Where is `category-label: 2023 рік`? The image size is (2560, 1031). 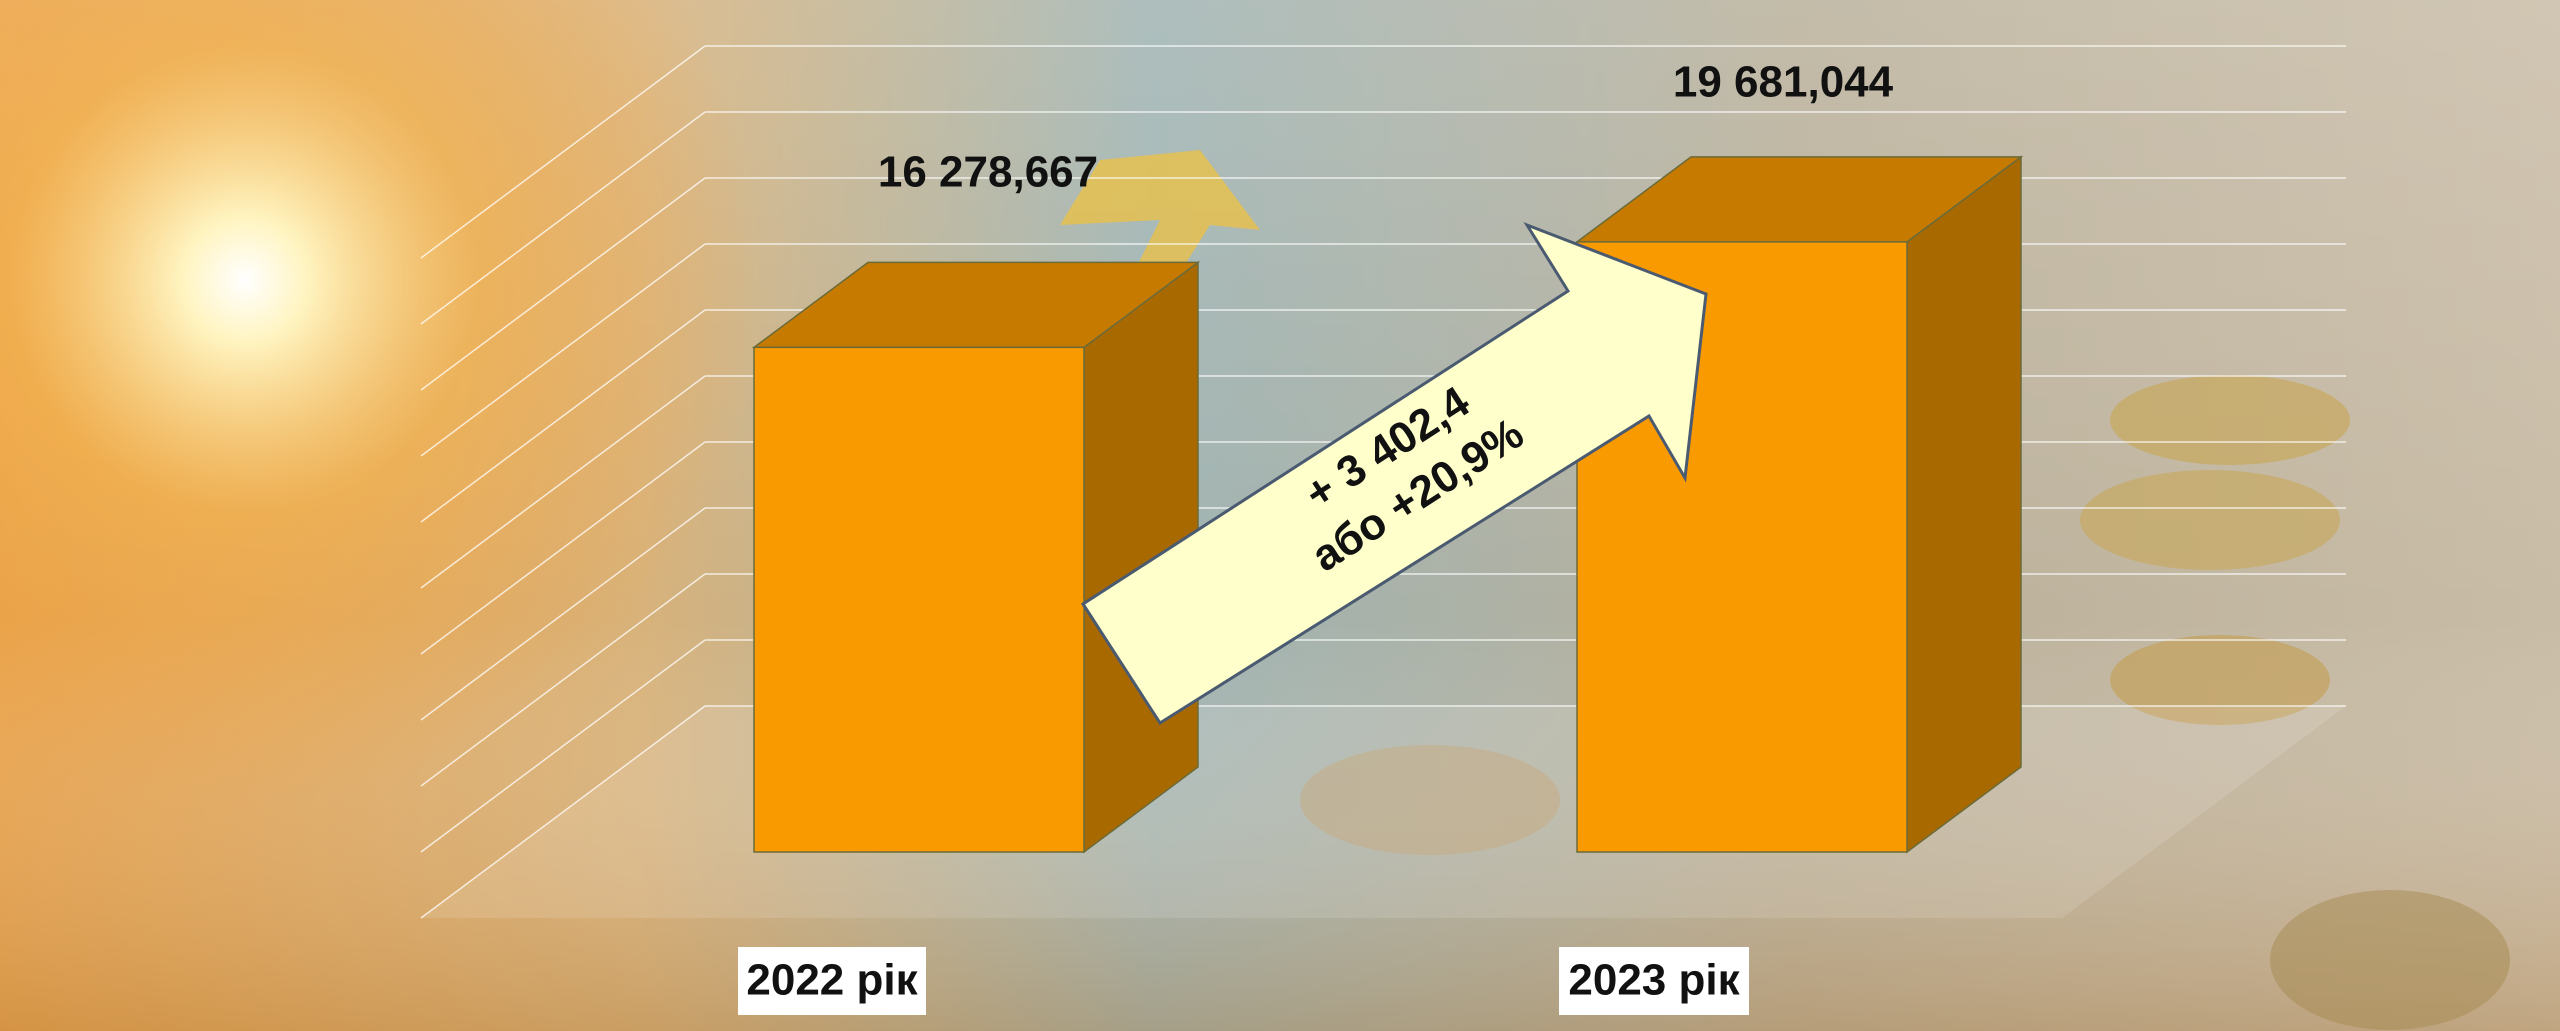
category-label: 2023 рік is located at coordinates (1654, 980).